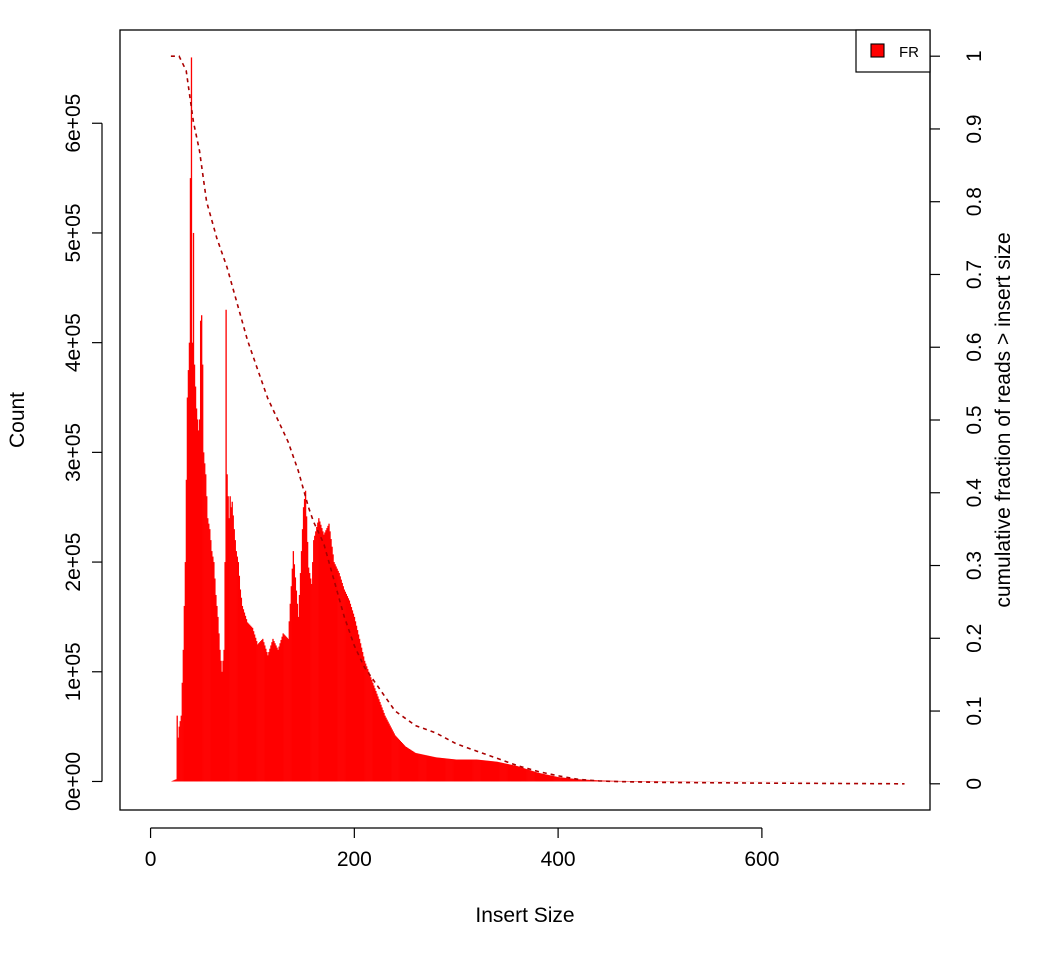 This screenshot has width=1050, height=960. Describe the element at coordinates (957, 420) in the screenshot. I see `y-axis-right: 0 0.1 0.2 0.3 0.4 0.5 0.6 0.7 0.8 0.9 1` at that location.